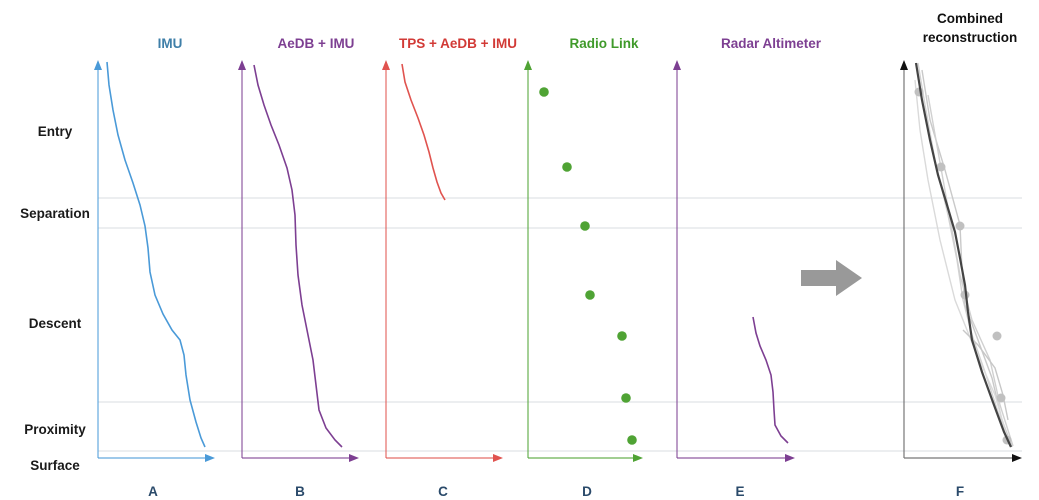 The image size is (1039, 500). I want to click on panel-title-radar: Radar Altimeter, so click(771, 43).